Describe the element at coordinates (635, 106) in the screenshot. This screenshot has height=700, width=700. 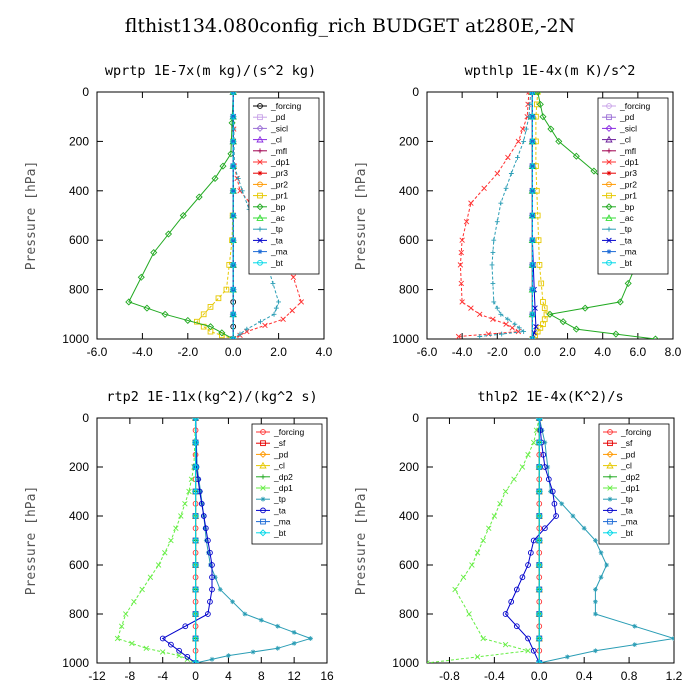
I see `legend-label: _forcing` at that location.